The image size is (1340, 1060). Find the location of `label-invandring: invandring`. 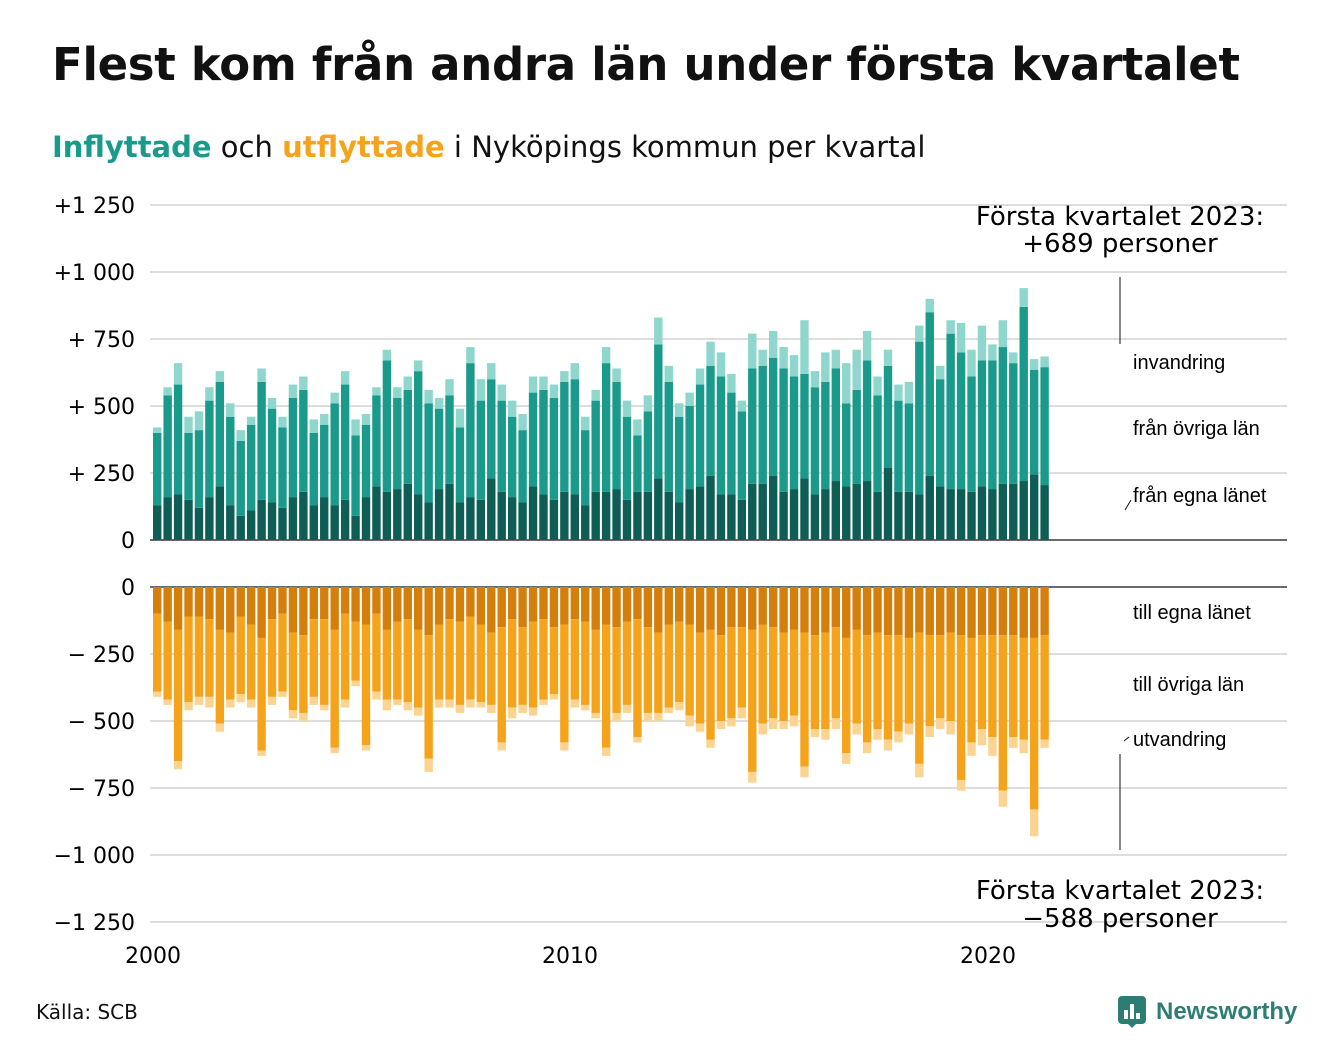

label-invandring: invandring is located at coordinates (1179, 363).